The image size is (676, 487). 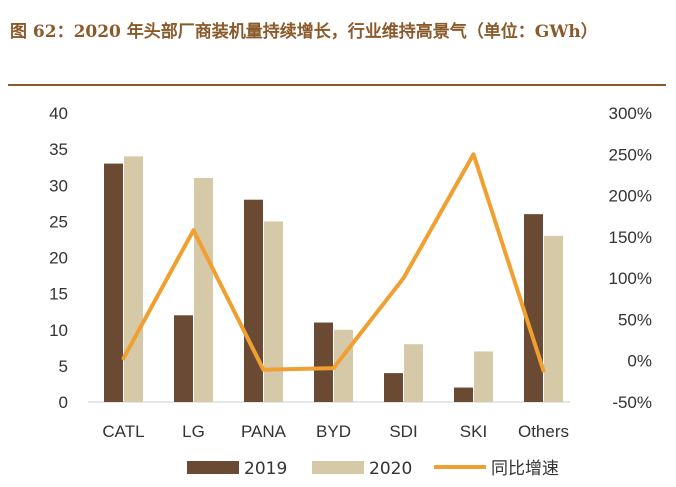 I want to click on category-label: SKI, so click(x=473, y=431).